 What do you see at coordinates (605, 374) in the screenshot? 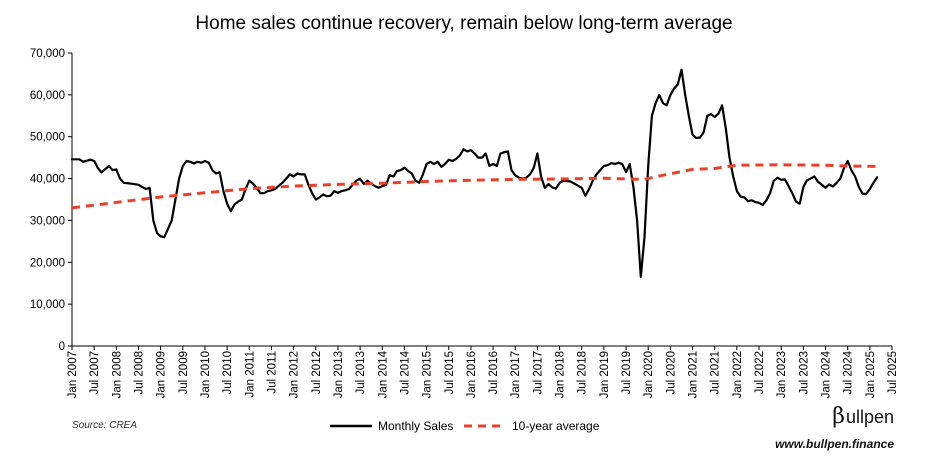
I see `x-tick-label: Jan 2019` at bounding box center [605, 374].